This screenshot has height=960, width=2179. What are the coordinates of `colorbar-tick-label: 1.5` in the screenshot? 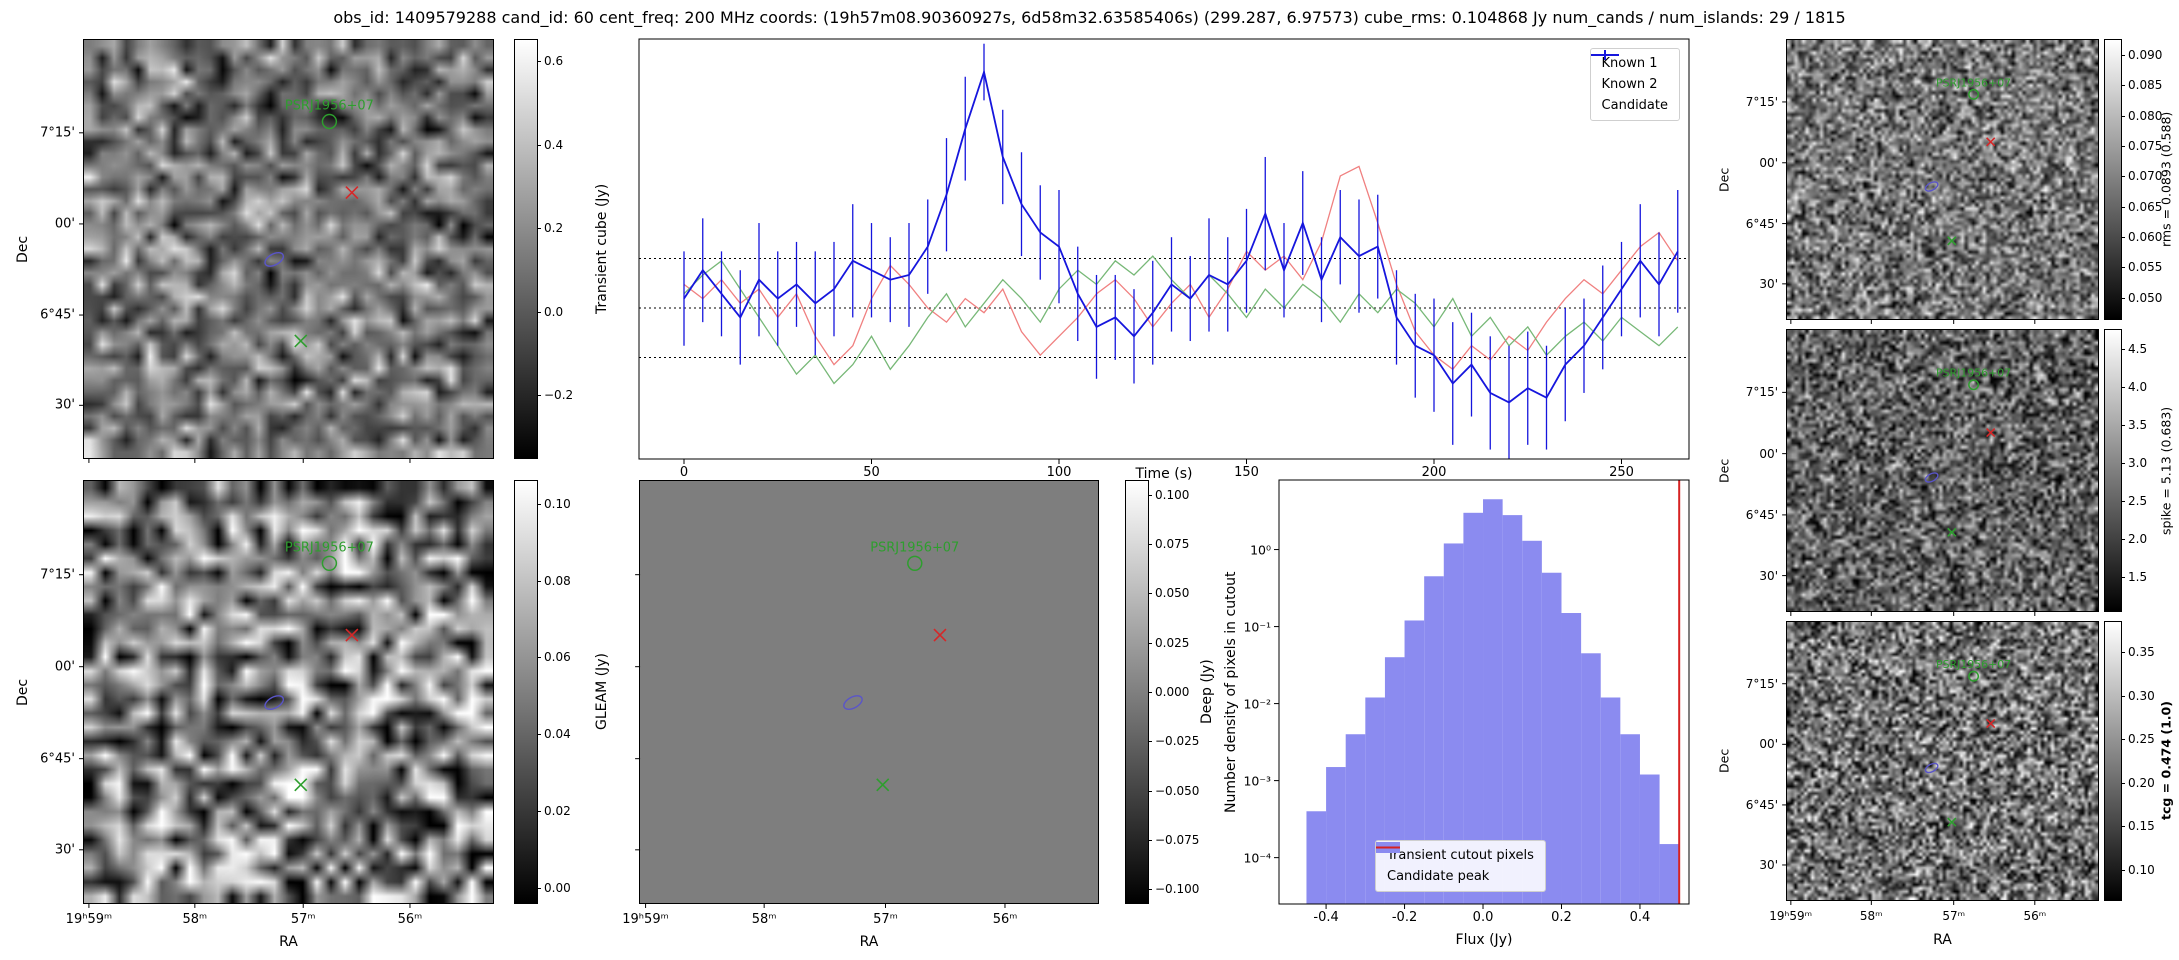 It's located at (2138, 576).